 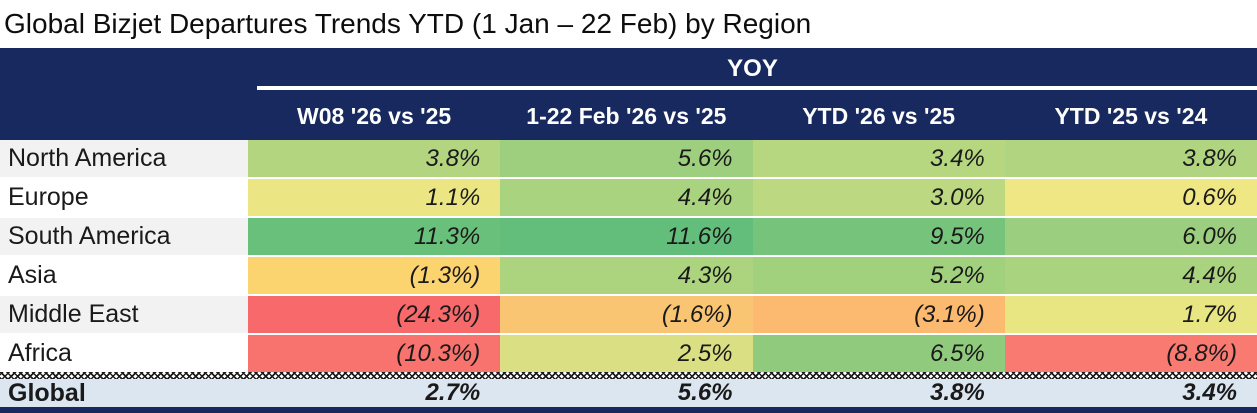 I want to click on value-cell: 6.0%, so click(x=1130, y=236).